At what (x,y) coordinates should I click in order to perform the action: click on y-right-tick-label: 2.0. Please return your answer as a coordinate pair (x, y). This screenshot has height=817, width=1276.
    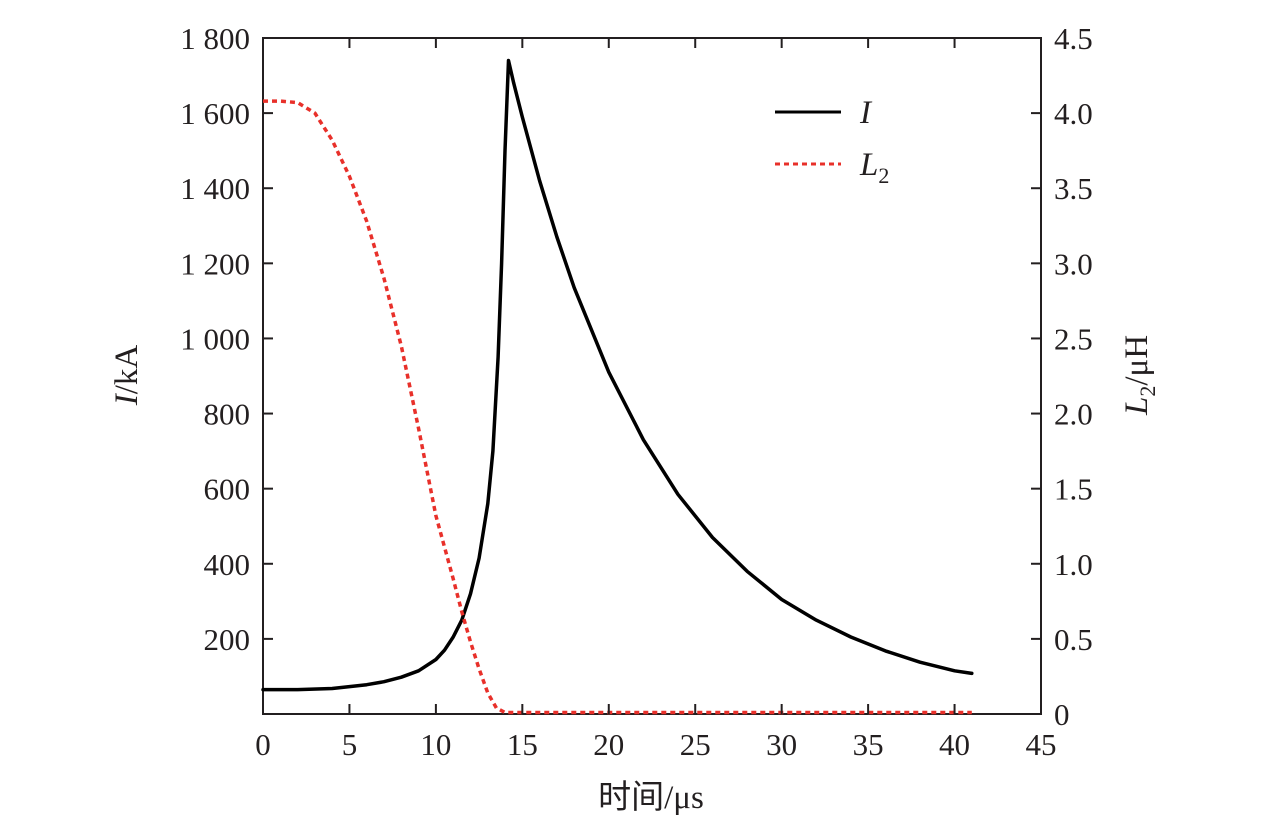
    Looking at the image, I should click on (1073, 414).